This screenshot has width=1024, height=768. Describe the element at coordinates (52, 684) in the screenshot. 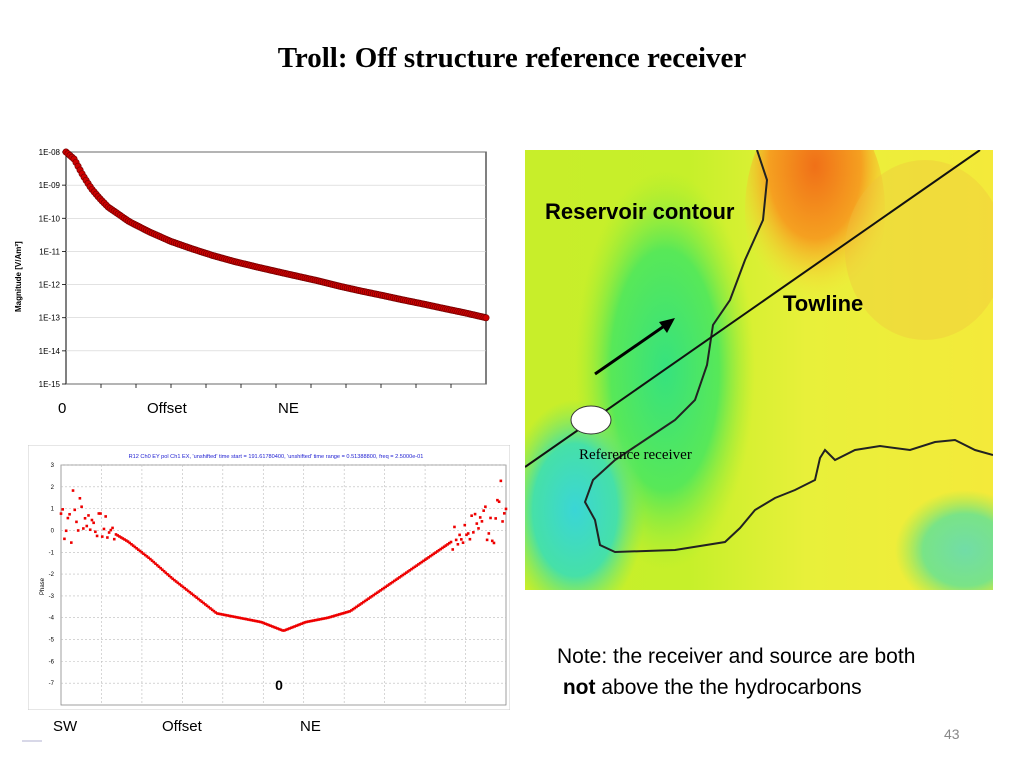

I see `phase-tick-label: -7` at that location.